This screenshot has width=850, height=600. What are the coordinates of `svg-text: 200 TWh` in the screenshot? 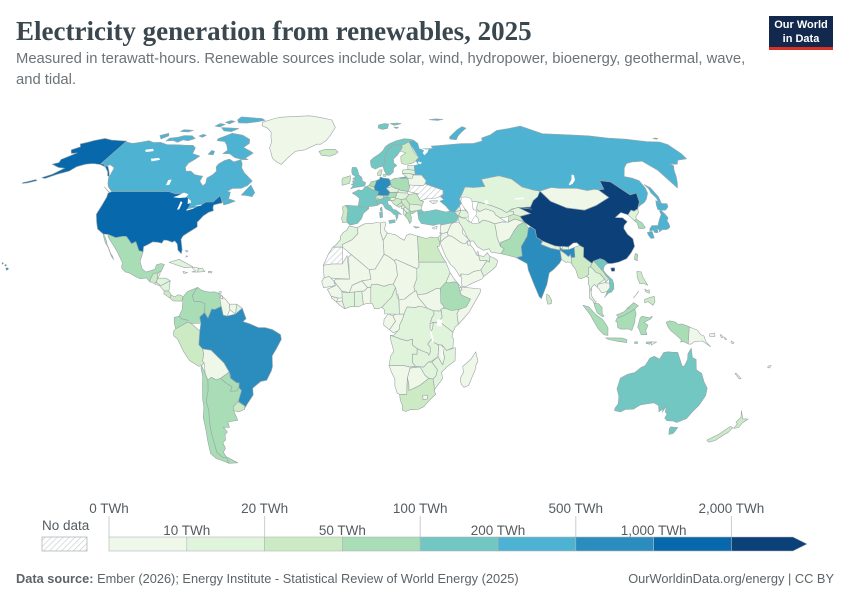 It's located at (498, 530).